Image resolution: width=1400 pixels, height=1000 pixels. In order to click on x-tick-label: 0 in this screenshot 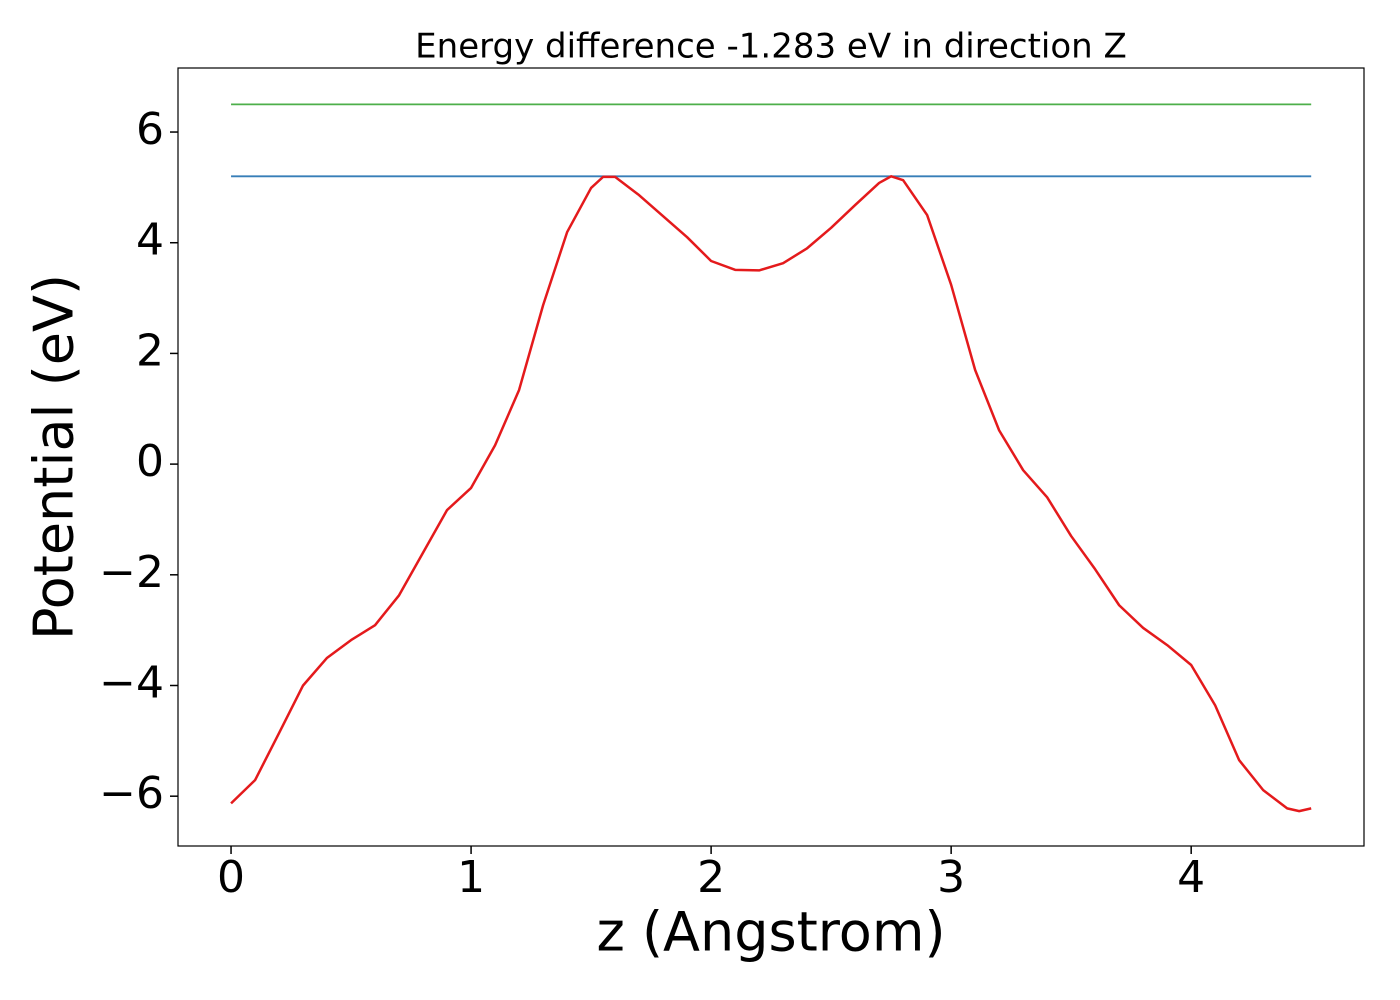, I will do `click(231, 877)`.